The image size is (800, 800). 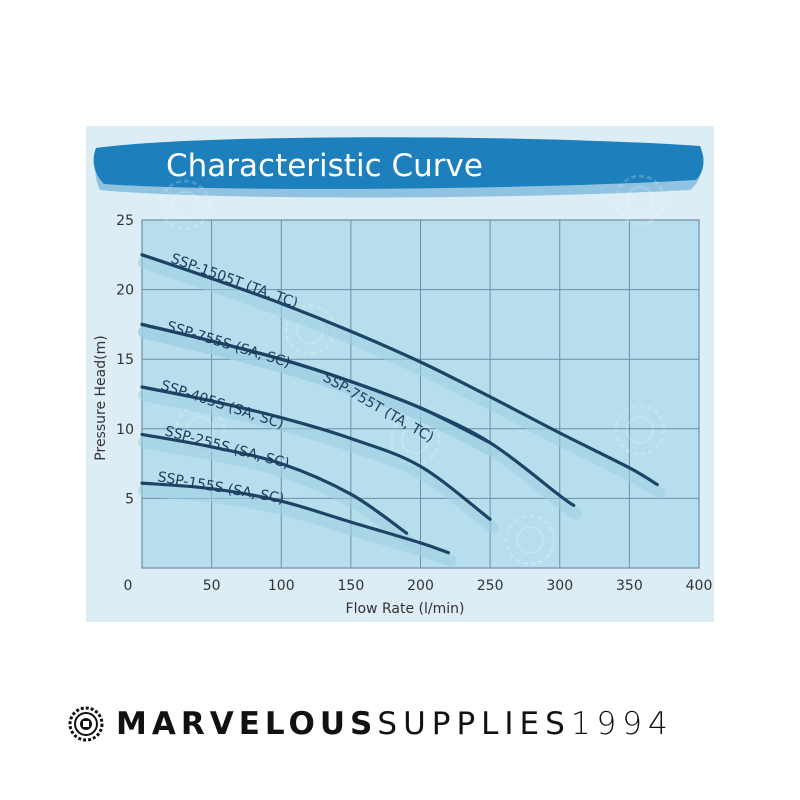 What do you see at coordinates (622, 724) in the screenshot?
I see `brand-year: 1994` at bounding box center [622, 724].